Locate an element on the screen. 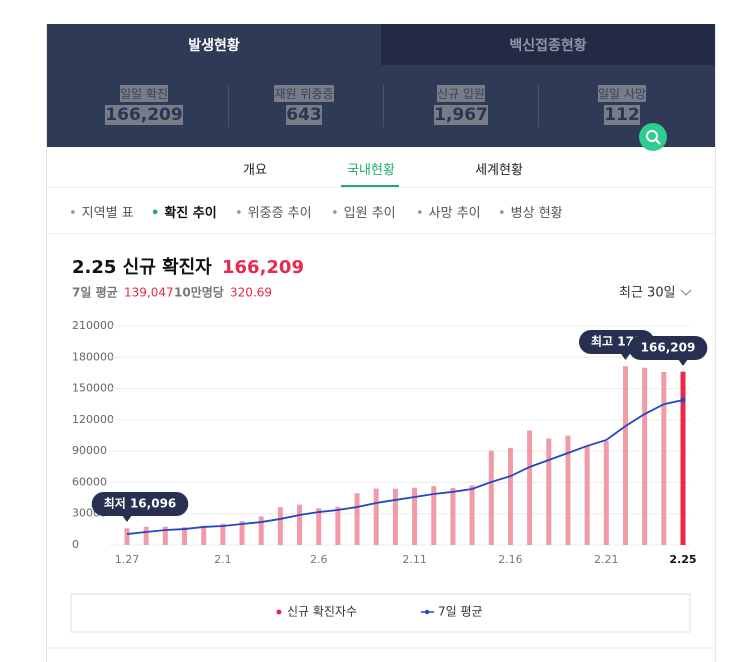  subtitle-label: 7일 평균 is located at coordinates (95, 293).